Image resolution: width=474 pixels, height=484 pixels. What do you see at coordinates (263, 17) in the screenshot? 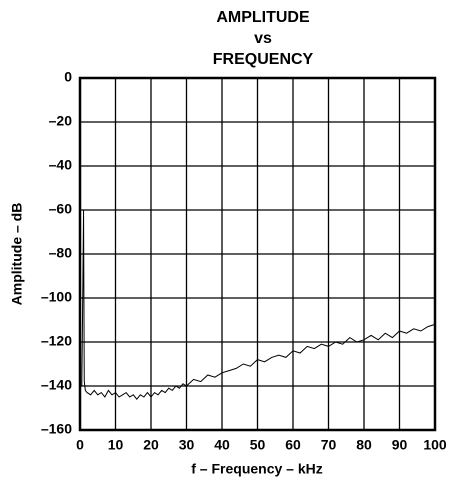
I see `chart-title: AMPLITUDE` at bounding box center [263, 17].